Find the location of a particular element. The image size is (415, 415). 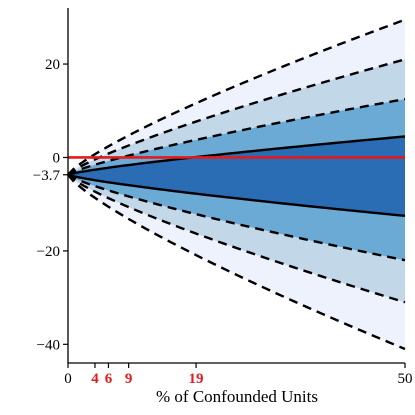

y-tick-label: −20 is located at coordinates (48, 252).